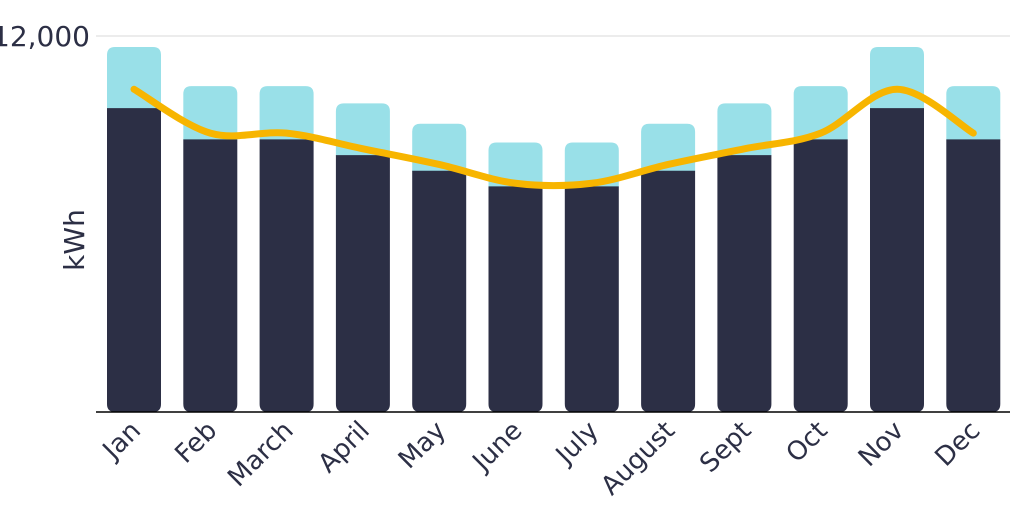  I want to click on x-tick-label: April, so click(344, 447).